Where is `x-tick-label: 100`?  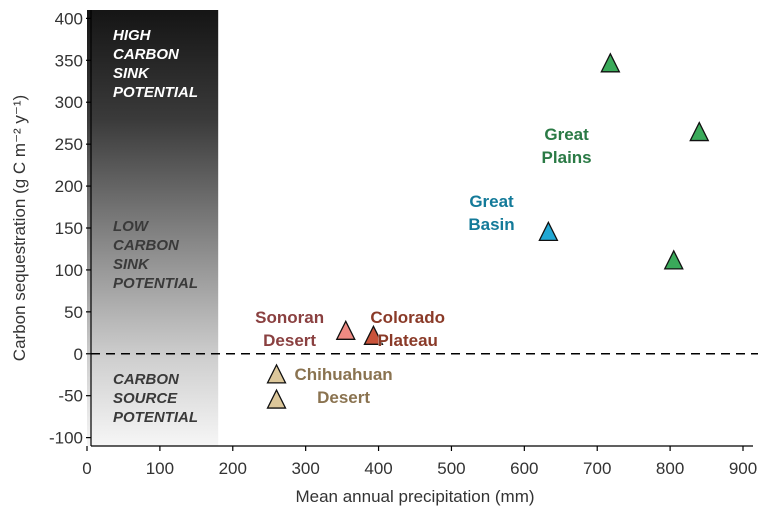
x-tick-label: 100 is located at coordinates (160, 468).